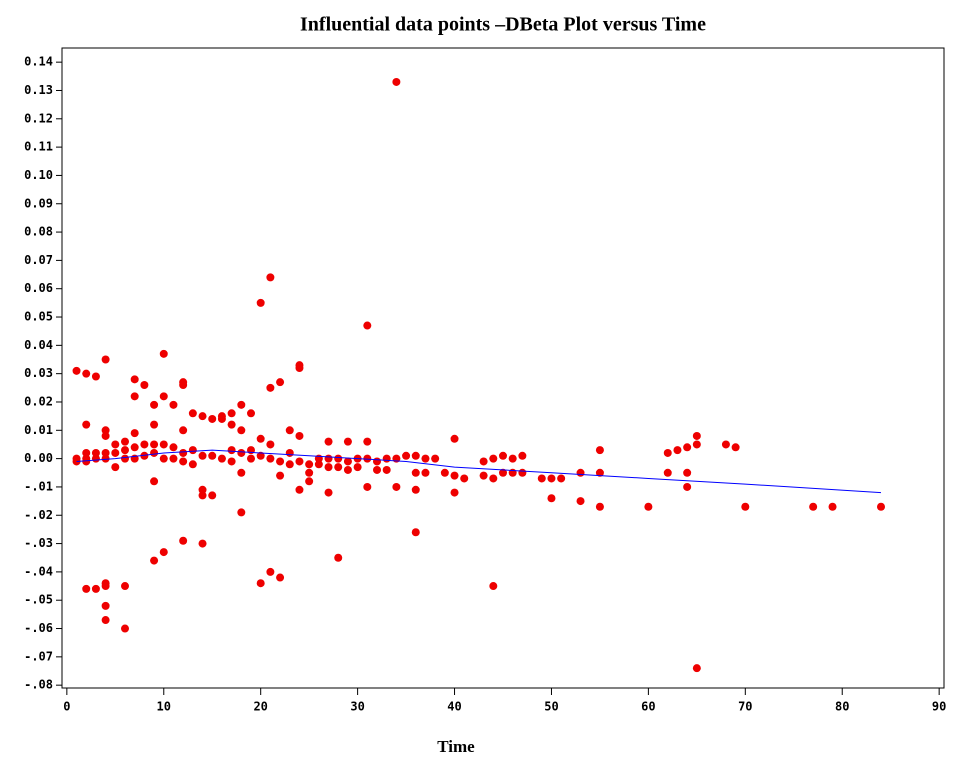 The image size is (953, 760). Describe the element at coordinates (38, 685) in the screenshot. I see `y-tick-label: -.08` at that location.